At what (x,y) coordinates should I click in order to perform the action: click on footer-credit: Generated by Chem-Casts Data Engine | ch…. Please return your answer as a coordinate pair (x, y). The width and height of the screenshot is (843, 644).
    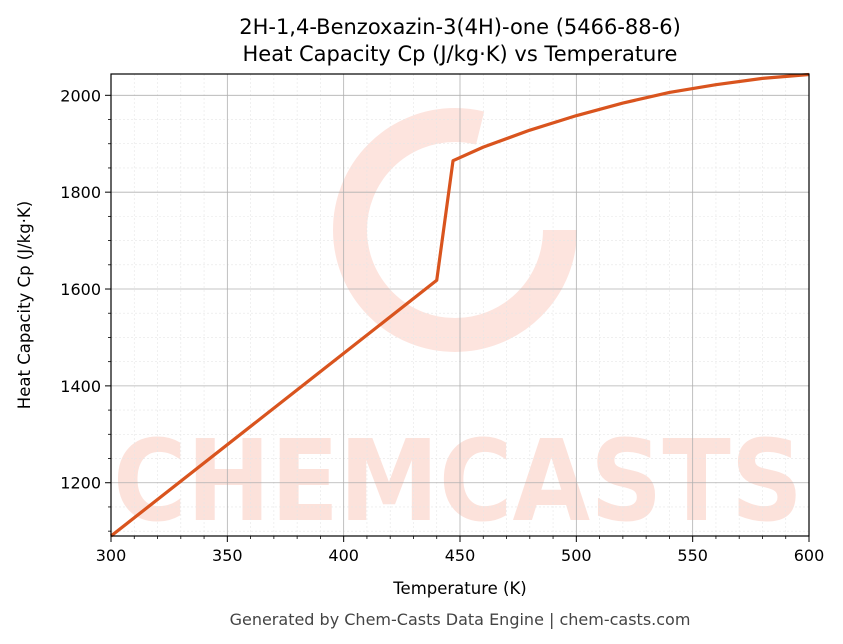
    Looking at the image, I should click on (460, 619).